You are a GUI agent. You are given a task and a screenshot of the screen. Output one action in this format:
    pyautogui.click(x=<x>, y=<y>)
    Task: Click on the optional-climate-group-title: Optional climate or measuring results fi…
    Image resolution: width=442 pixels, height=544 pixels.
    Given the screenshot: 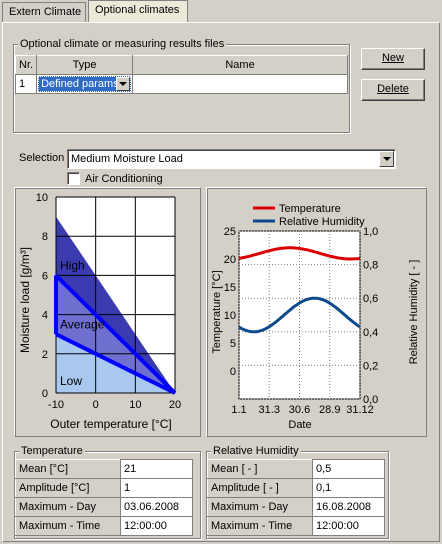 What is the action you would take?
    pyautogui.click(x=122, y=44)
    